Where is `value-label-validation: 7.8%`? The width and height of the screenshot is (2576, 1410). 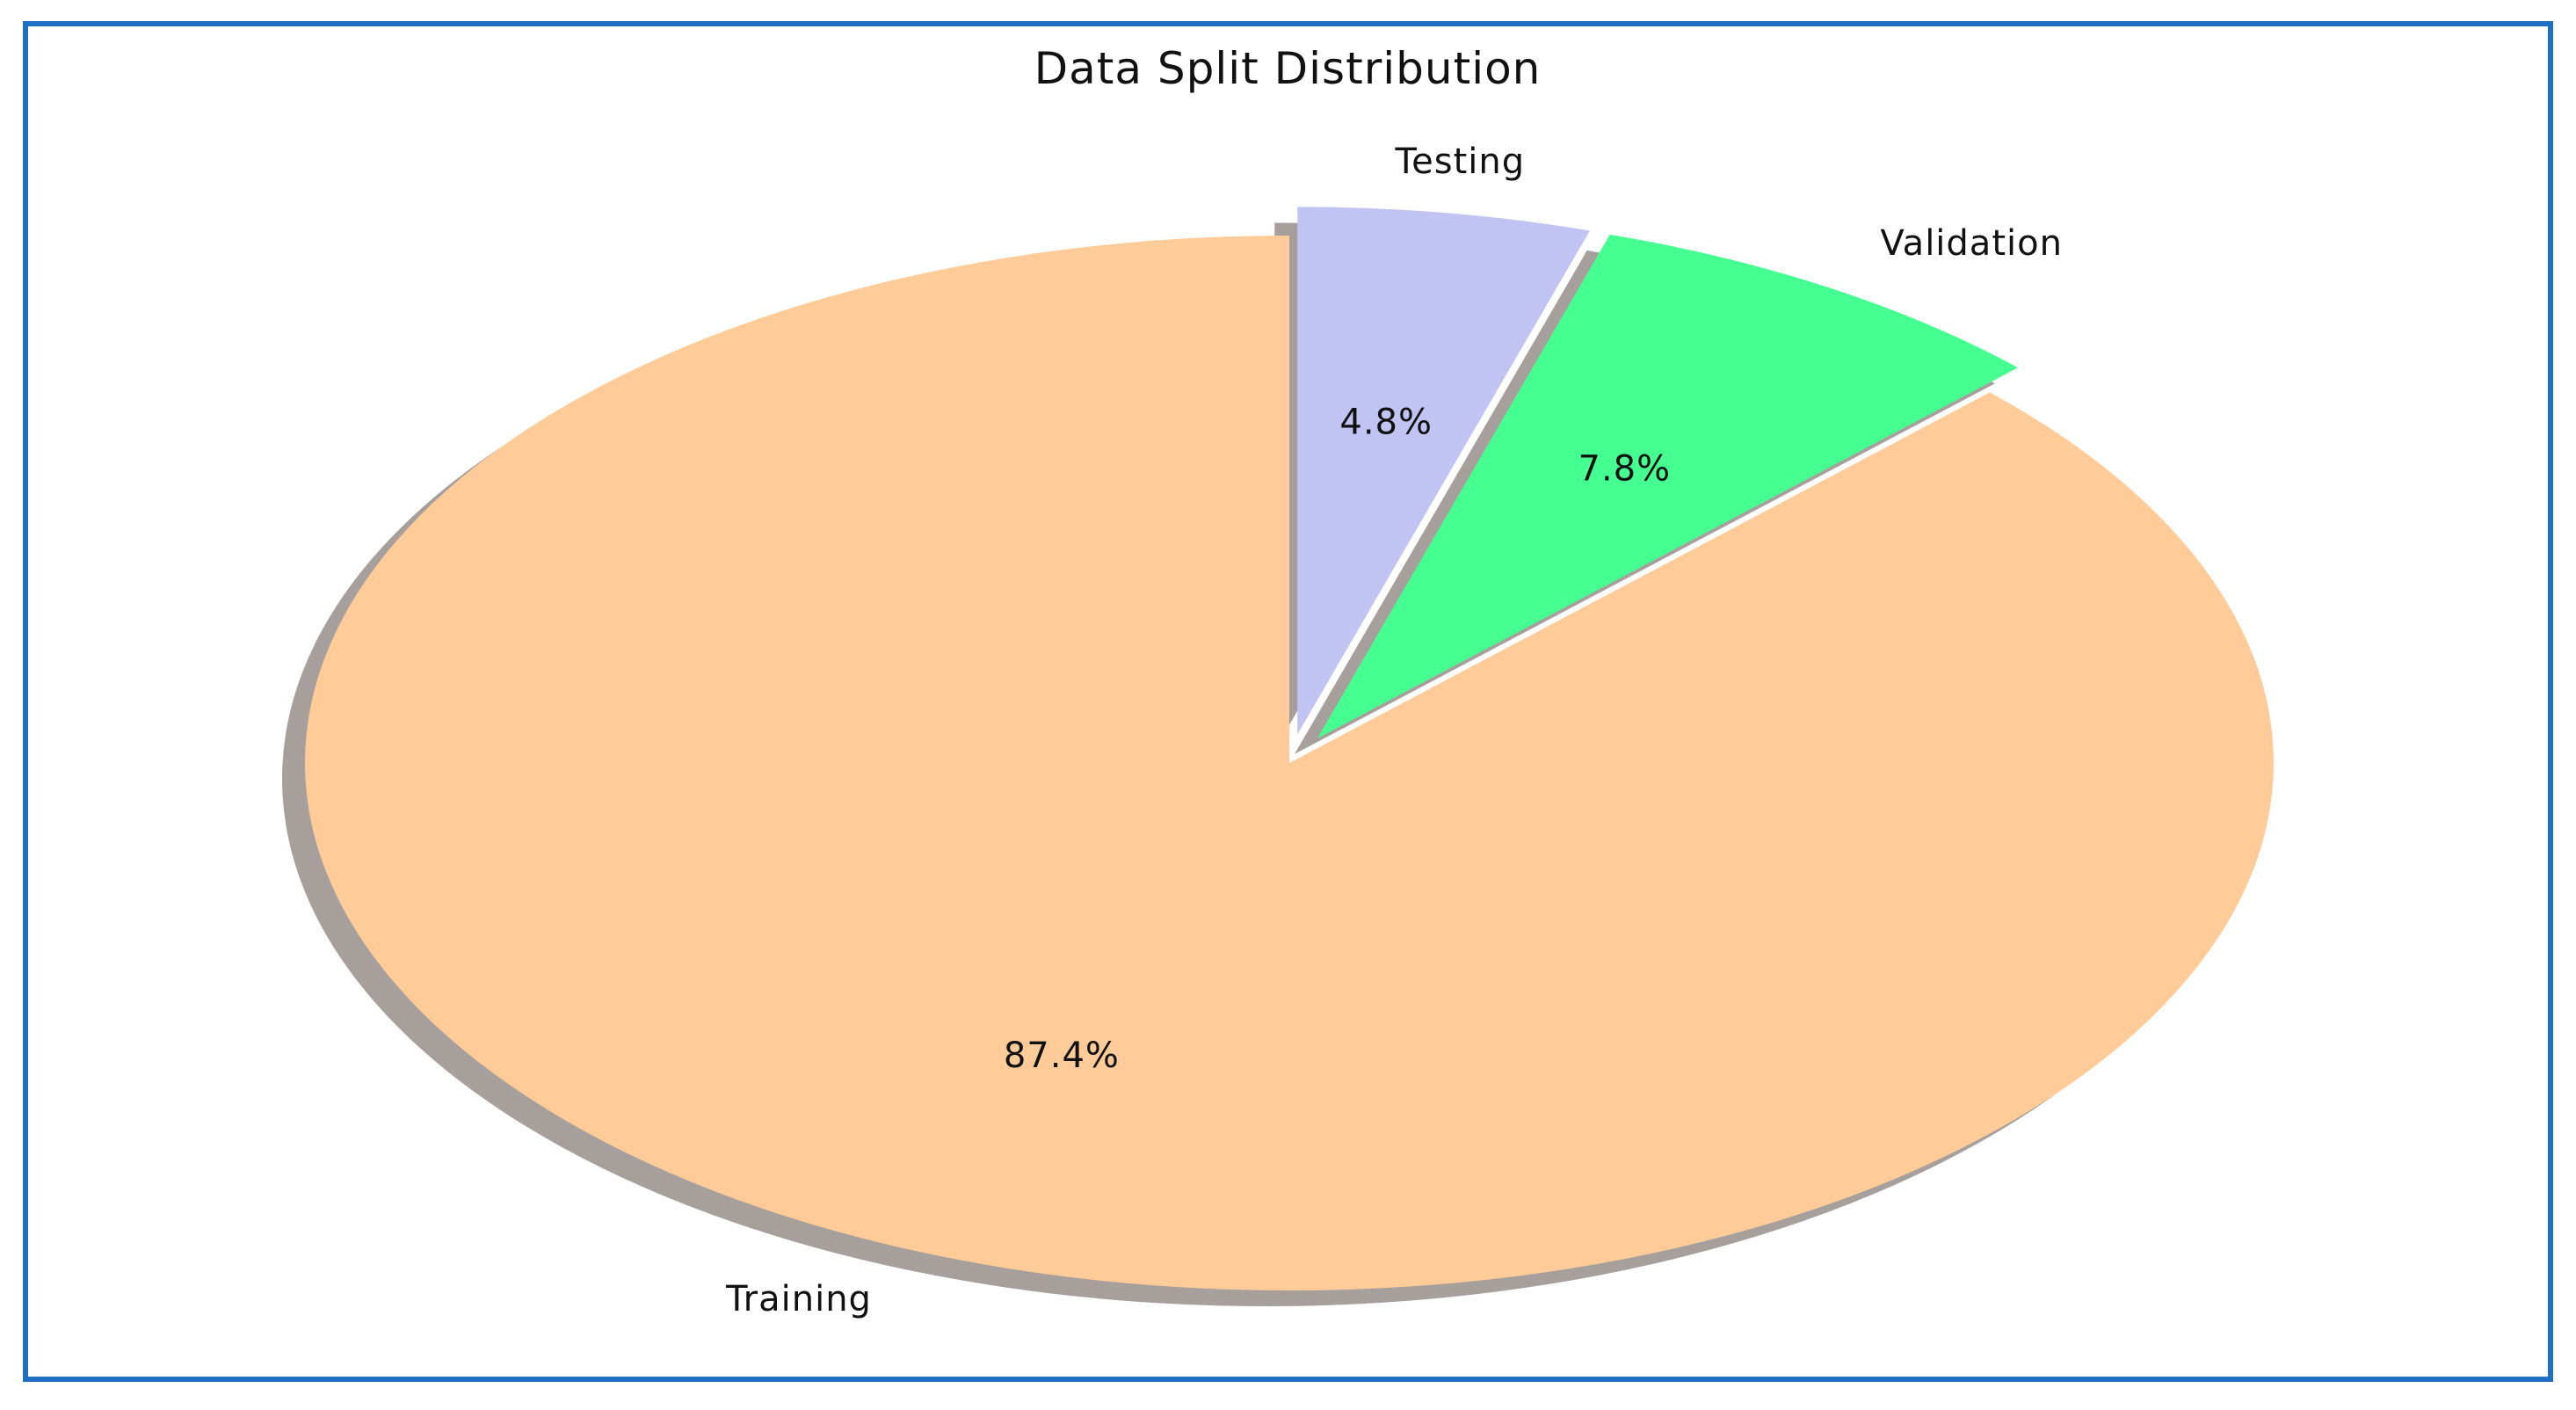
value-label-validation: 7.8% is located at coordinates (1625, 469).